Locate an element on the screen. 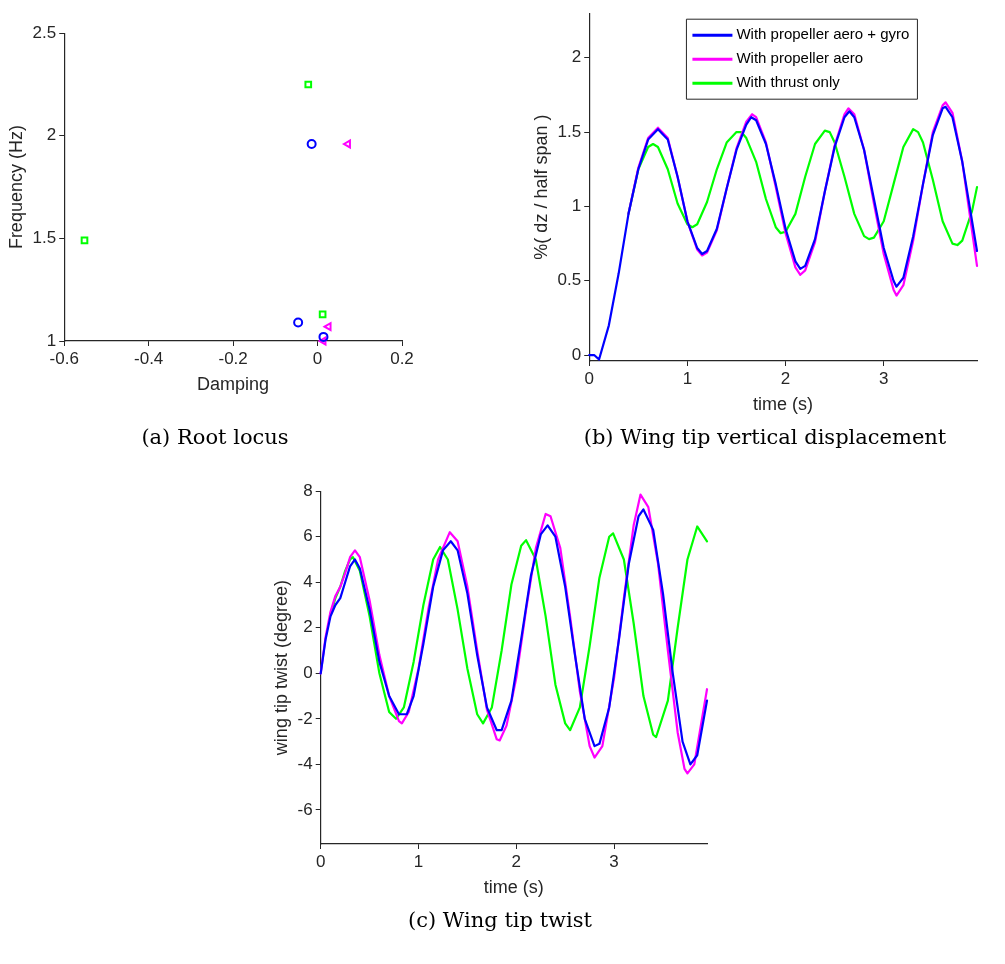  x-axis-title: Damping is located at coordinates (233, 384).